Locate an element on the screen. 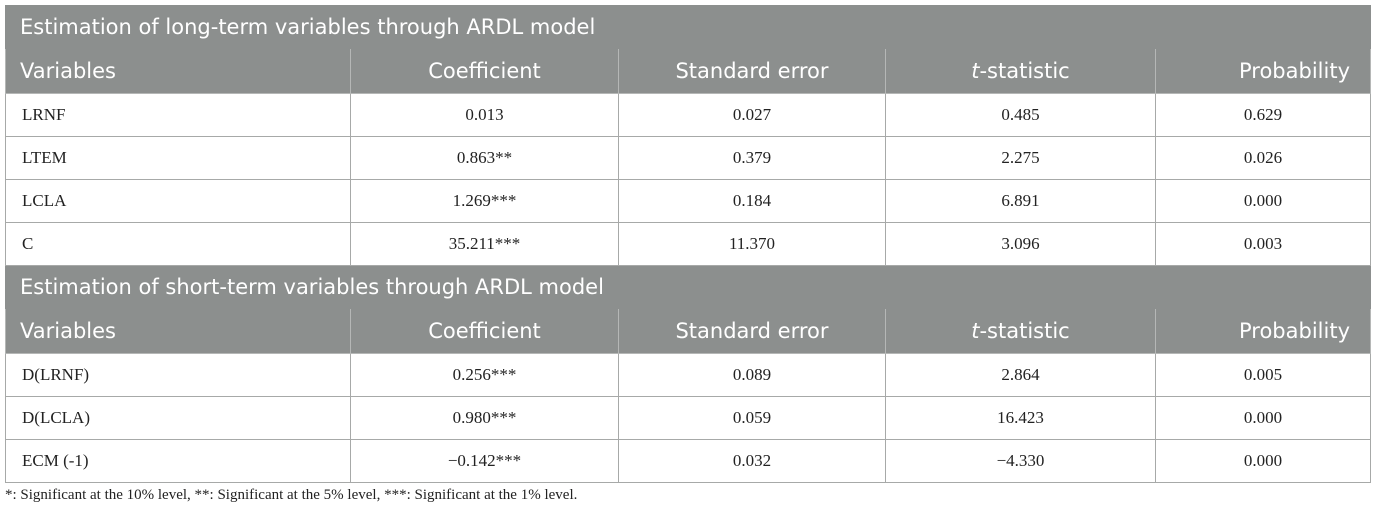  data-row: D(LCLA) 0.980*** 0.059 16.423 0.000 is located at coordinates (688, 418).